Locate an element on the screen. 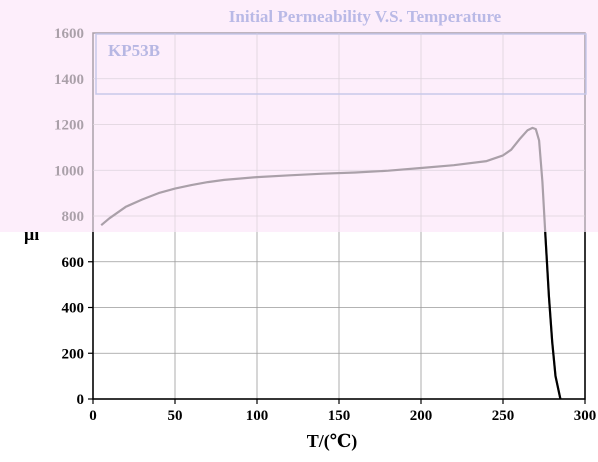  y-tick-label: 200 is located at coordinates (73, 354).